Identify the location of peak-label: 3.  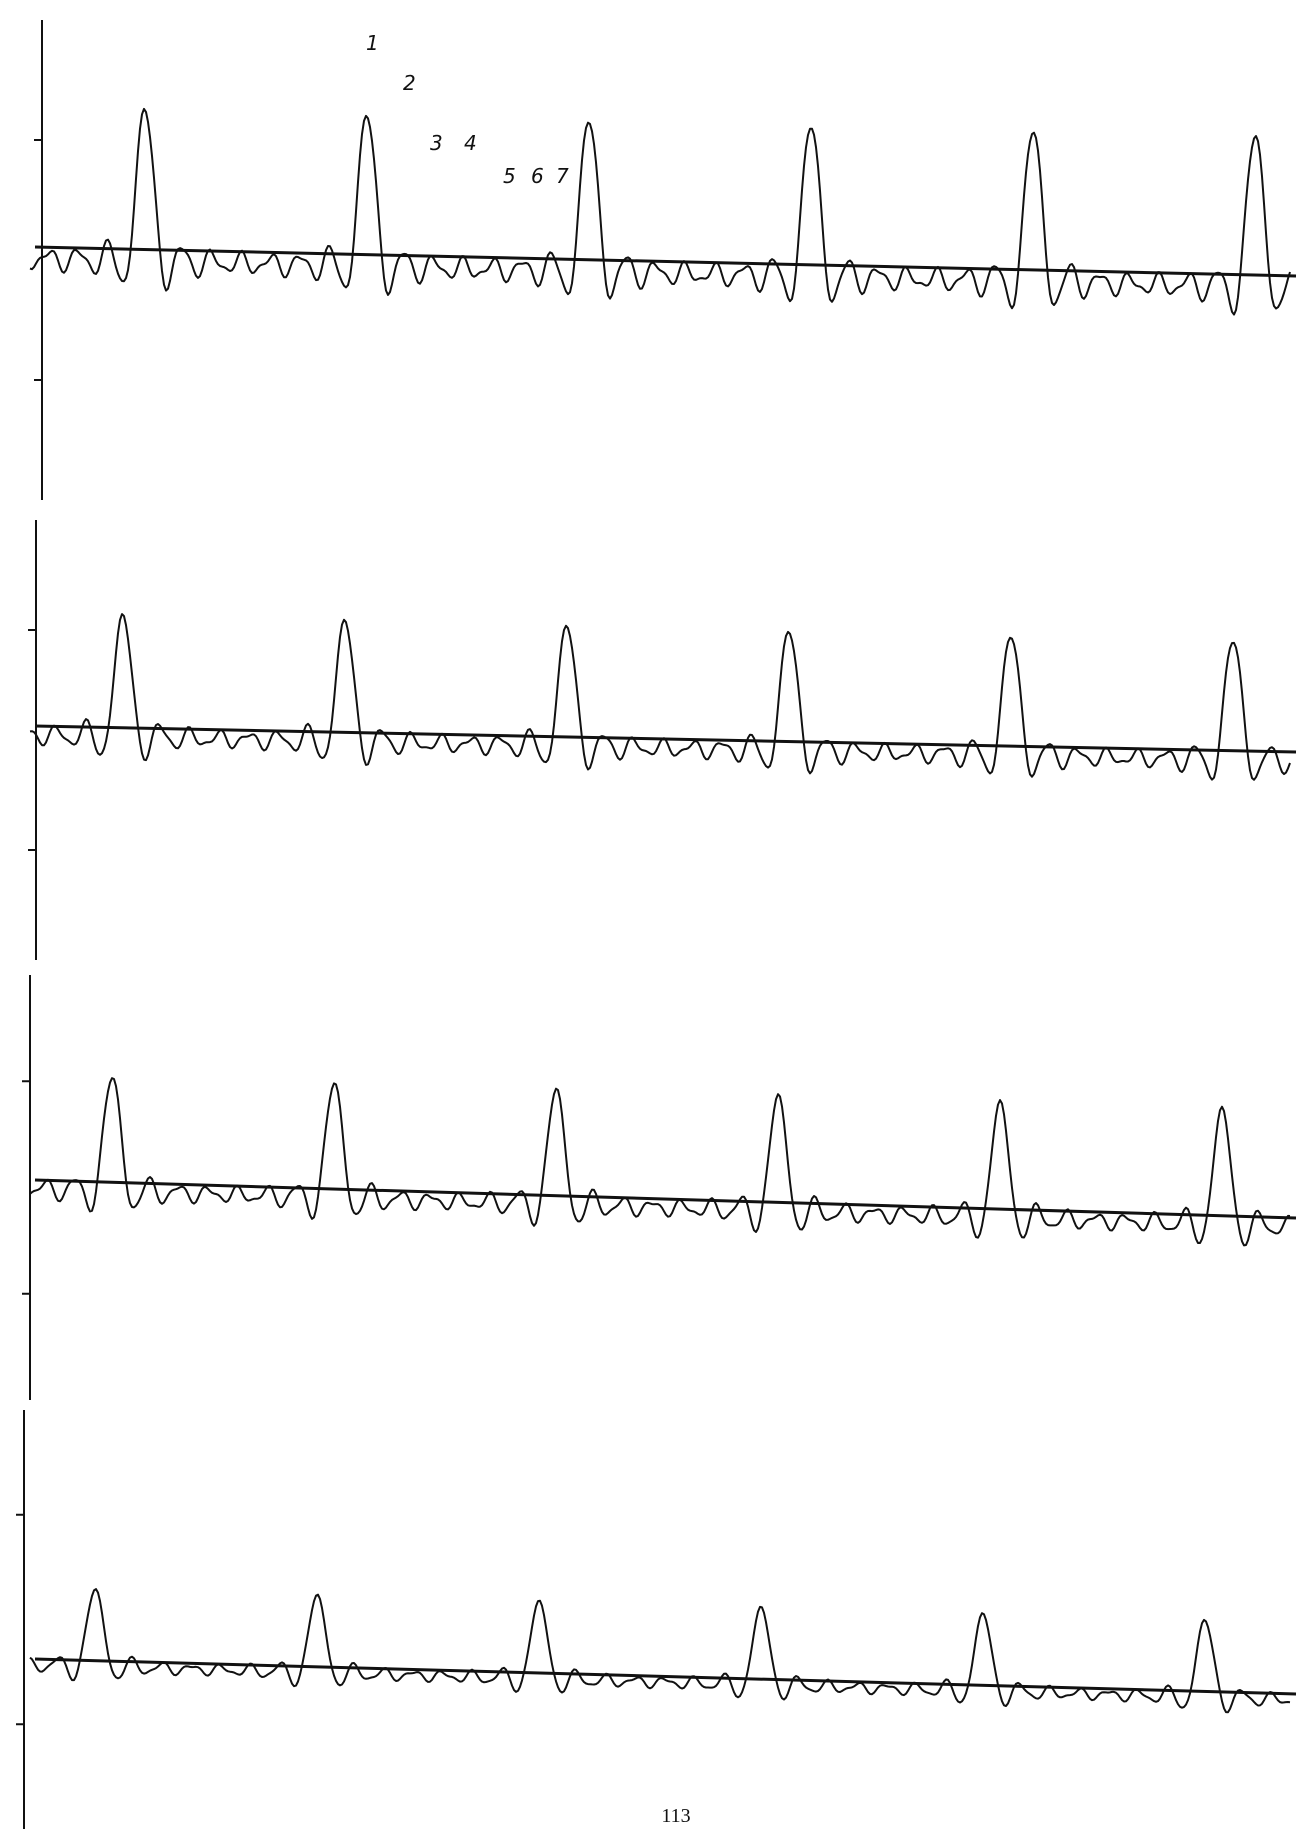
(436, 143).